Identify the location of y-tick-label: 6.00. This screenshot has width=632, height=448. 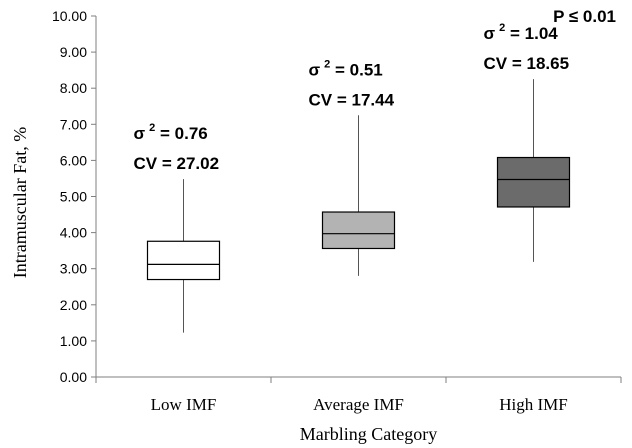
(73, 160).